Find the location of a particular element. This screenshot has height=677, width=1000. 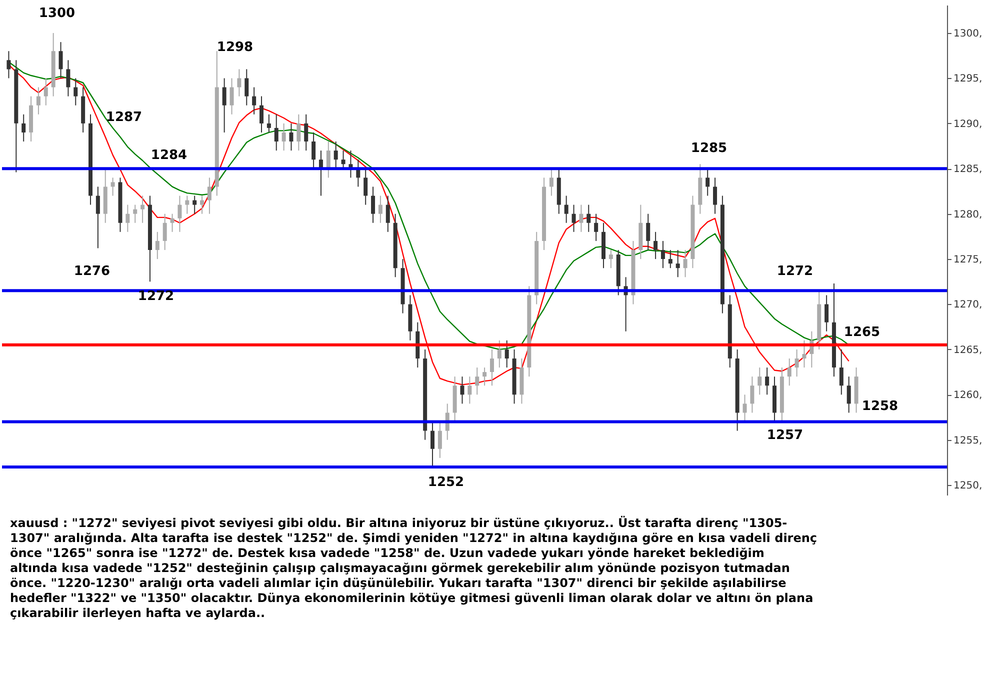

y-tick-label: 1255, is located at coordinates (968, 440).